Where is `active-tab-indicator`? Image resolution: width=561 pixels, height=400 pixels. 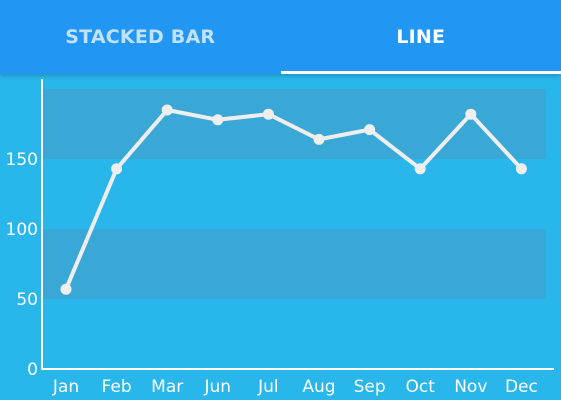
active-tab-indicator is located at coordinates (420, 72).